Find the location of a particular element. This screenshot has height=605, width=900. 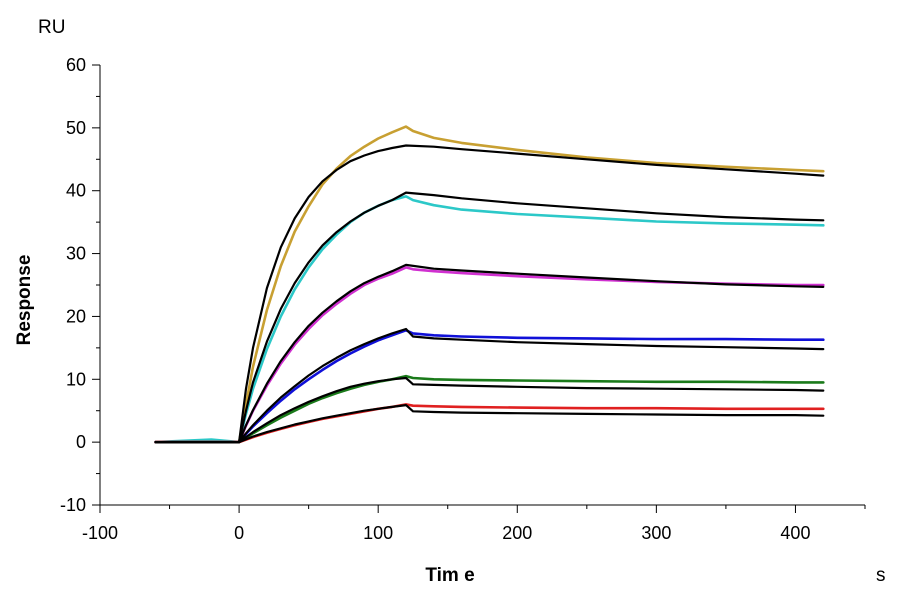

y-tick-label: 60 is located at coordinates (76, 65).